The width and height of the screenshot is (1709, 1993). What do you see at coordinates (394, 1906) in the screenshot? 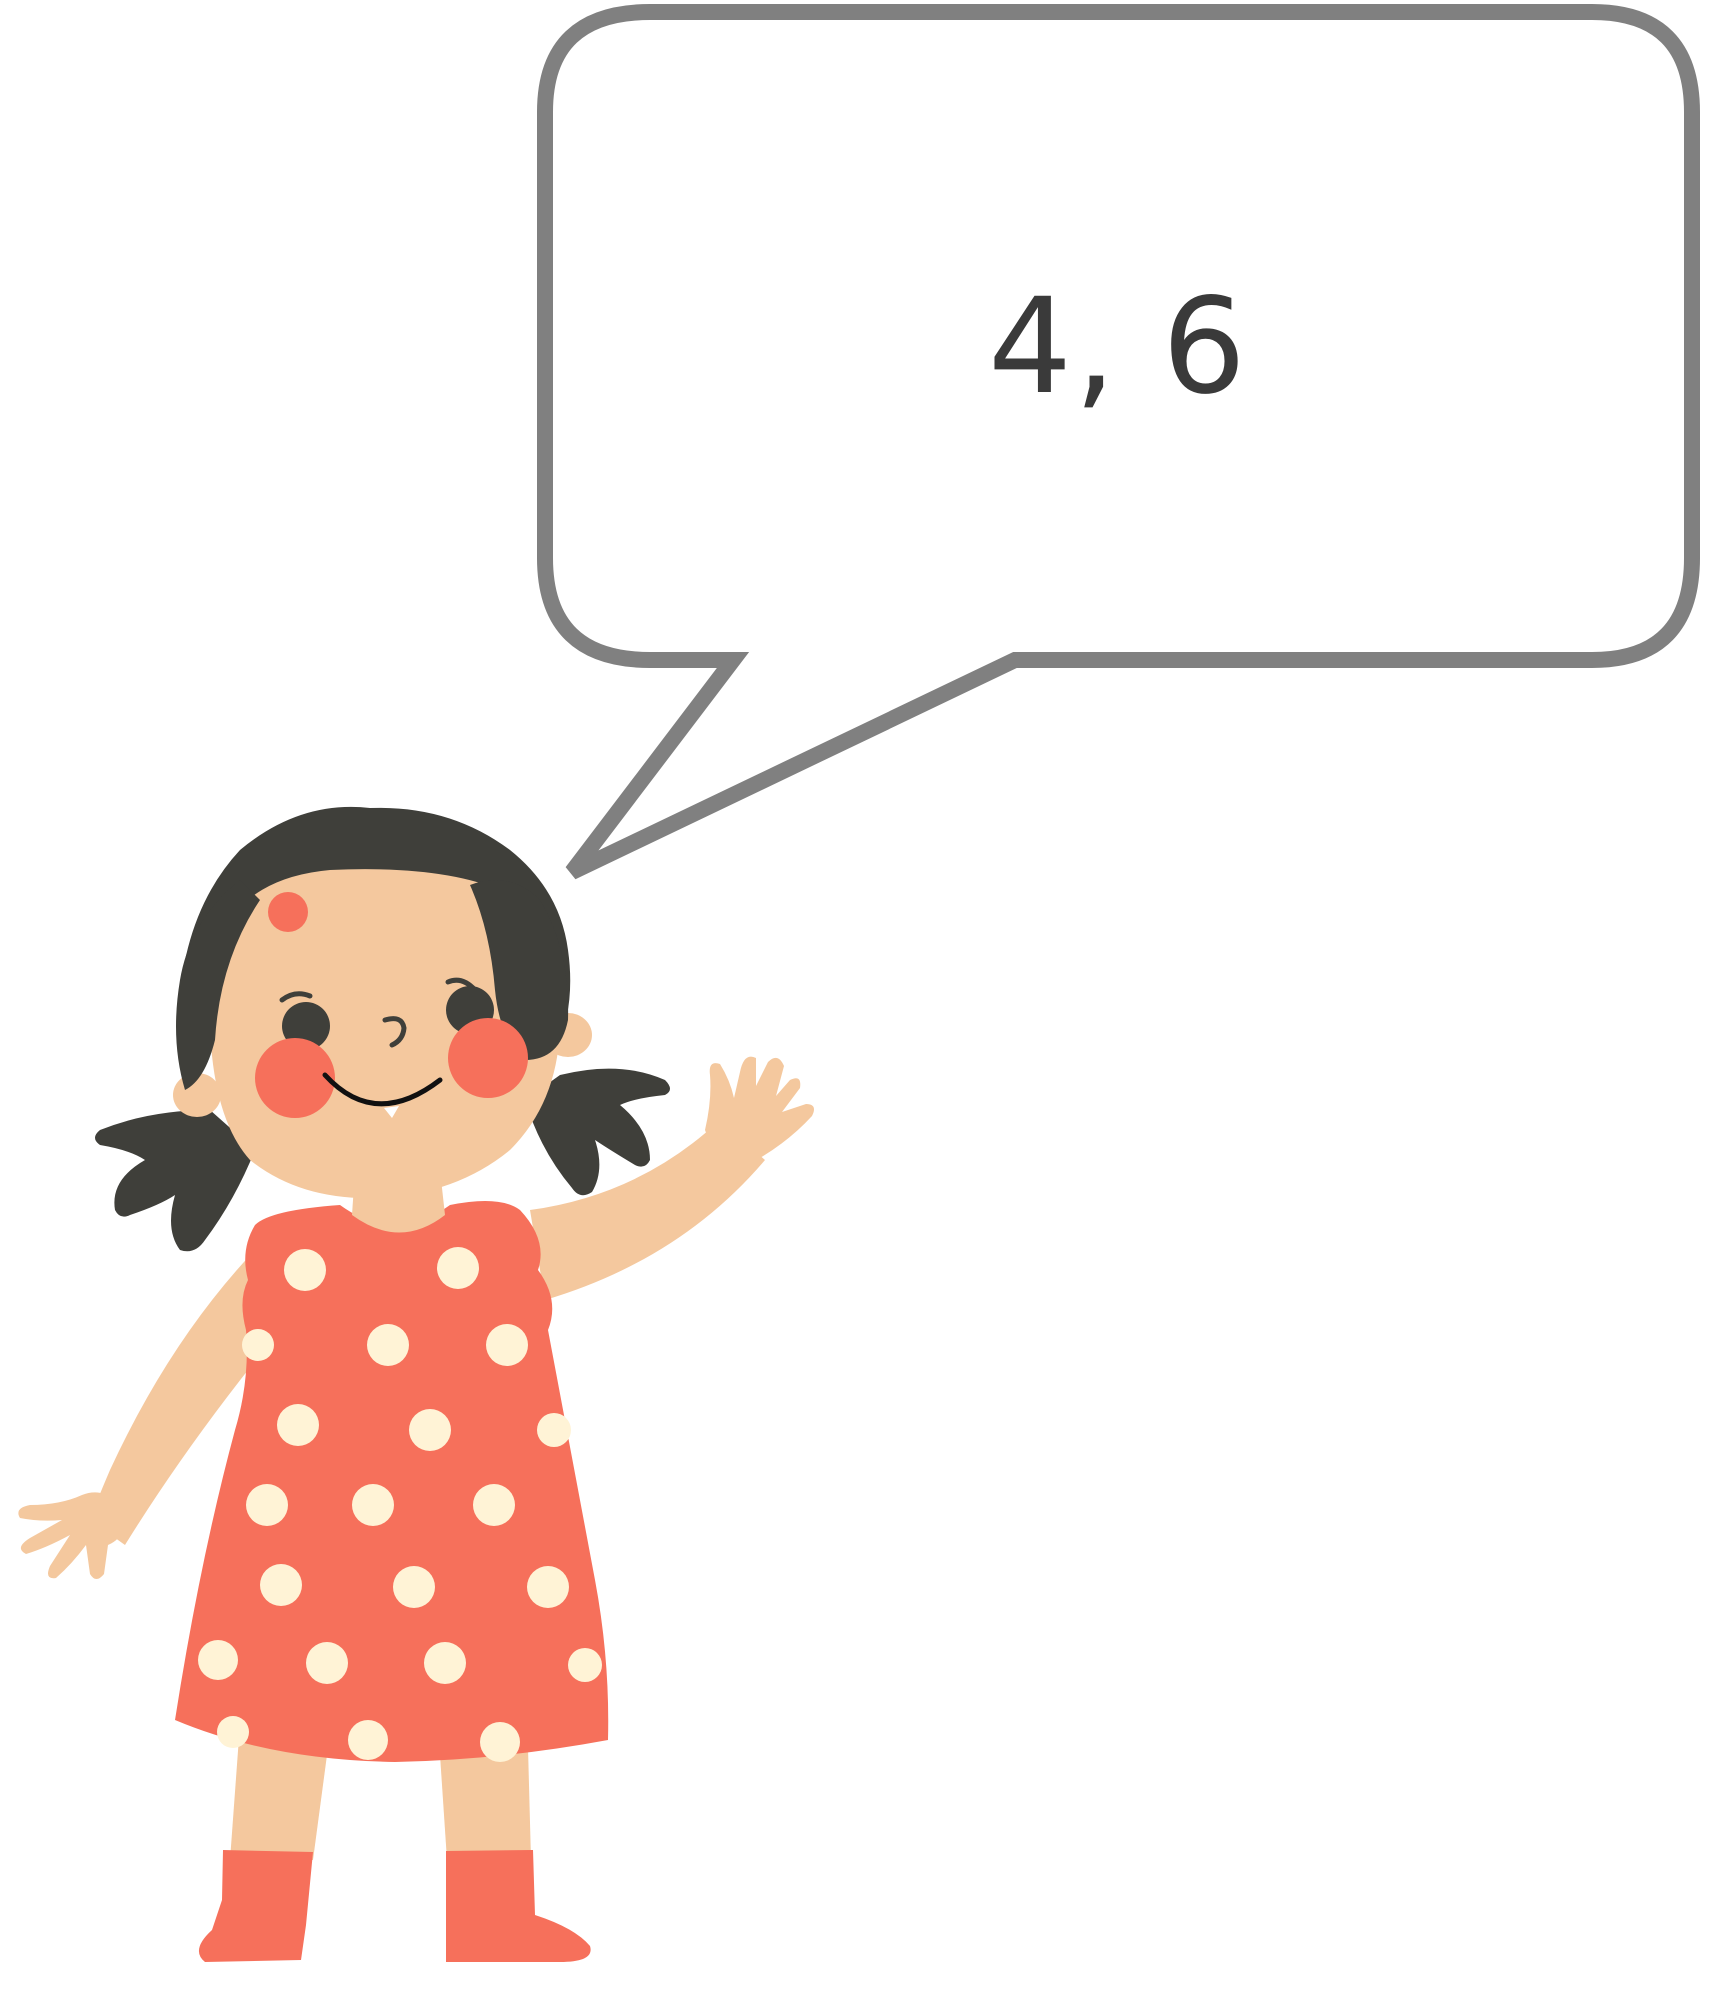
I see `boots` at bounding box center [394, 1906].